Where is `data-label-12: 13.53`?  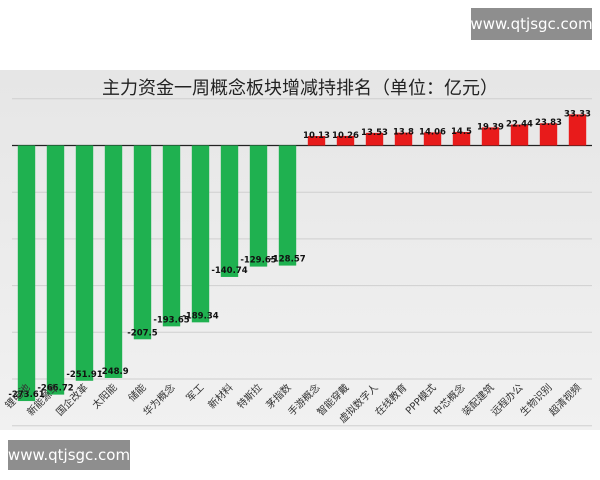 data-label-12: 13.53 is located at coordinates (374, 133).